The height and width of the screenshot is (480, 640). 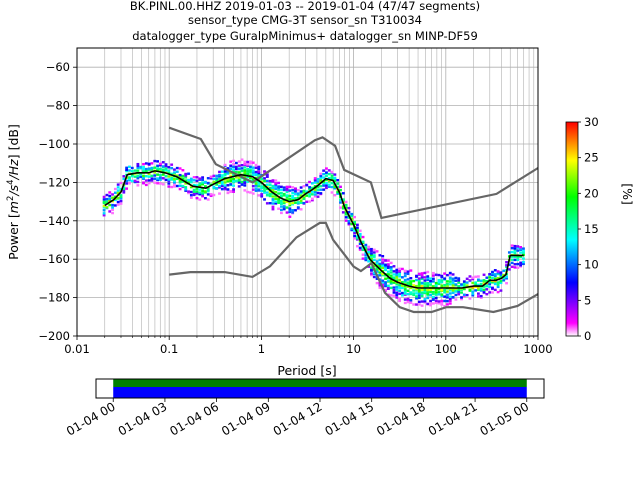 What do you see at coordinates (320, 392) in the screenshot?
I see `data-coverage-bar` at bounding box center [320, 392].